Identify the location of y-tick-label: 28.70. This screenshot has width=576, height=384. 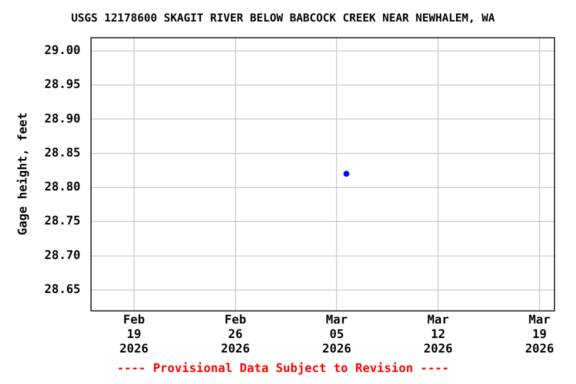
(62, 255).